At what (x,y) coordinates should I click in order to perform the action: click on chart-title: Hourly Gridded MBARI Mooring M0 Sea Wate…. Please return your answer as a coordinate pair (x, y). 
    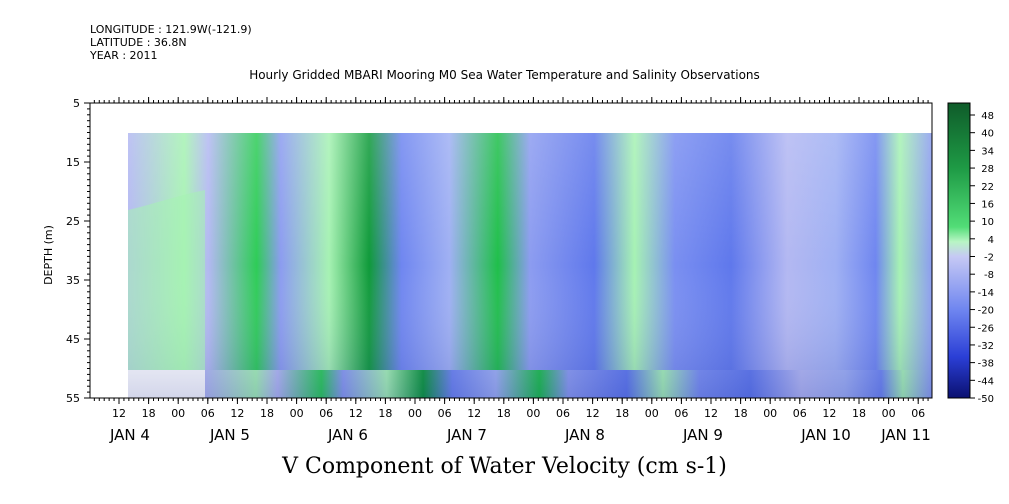
    Looking at the image, I should click on (504, 75).